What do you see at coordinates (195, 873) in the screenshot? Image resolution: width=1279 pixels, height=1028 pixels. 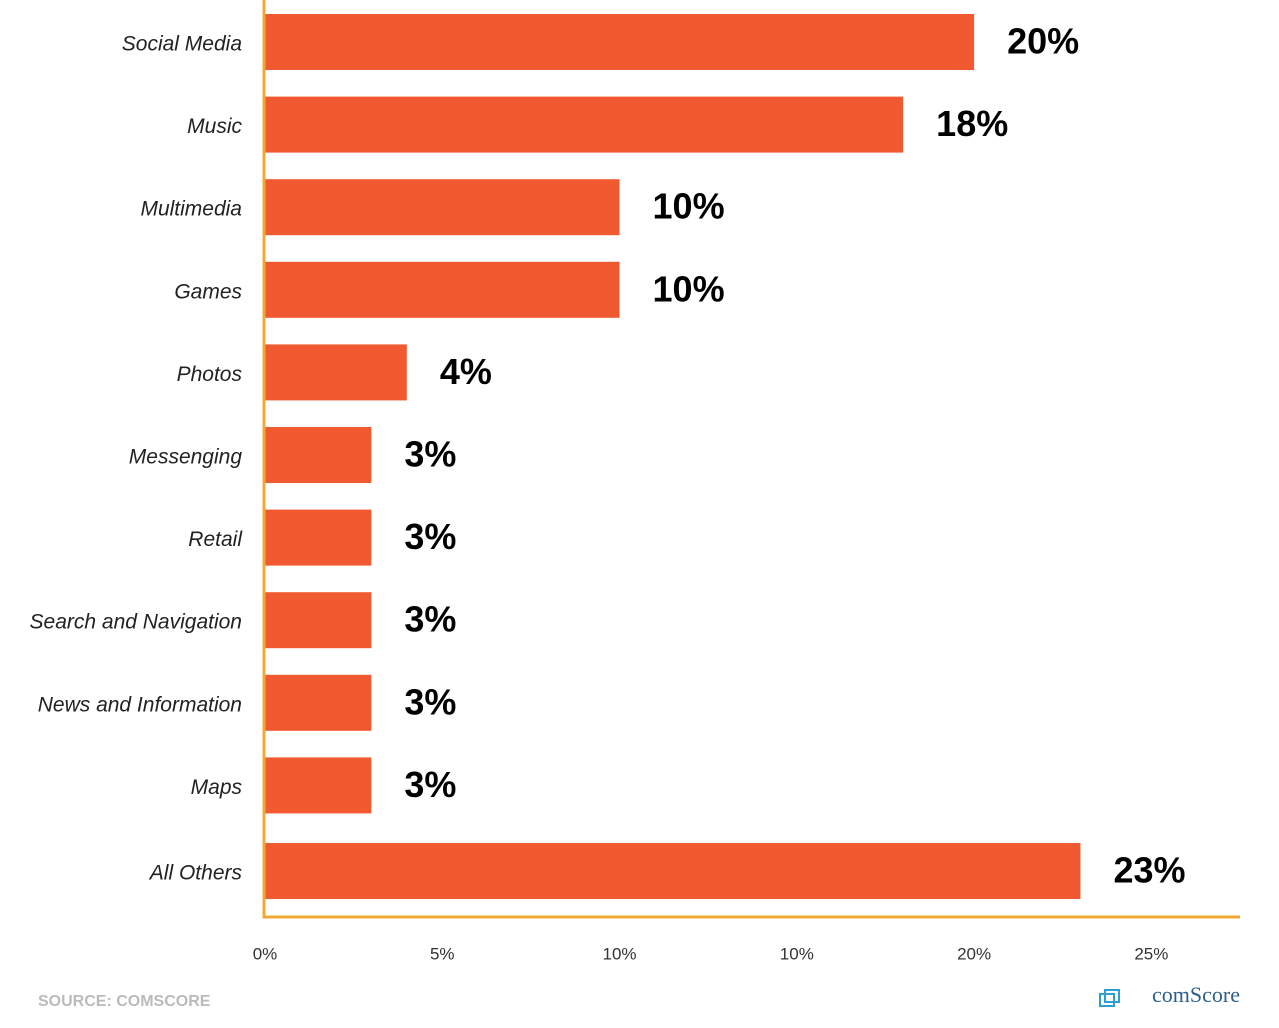 I see `category-label: All Others` at bounding box center [195, 873].